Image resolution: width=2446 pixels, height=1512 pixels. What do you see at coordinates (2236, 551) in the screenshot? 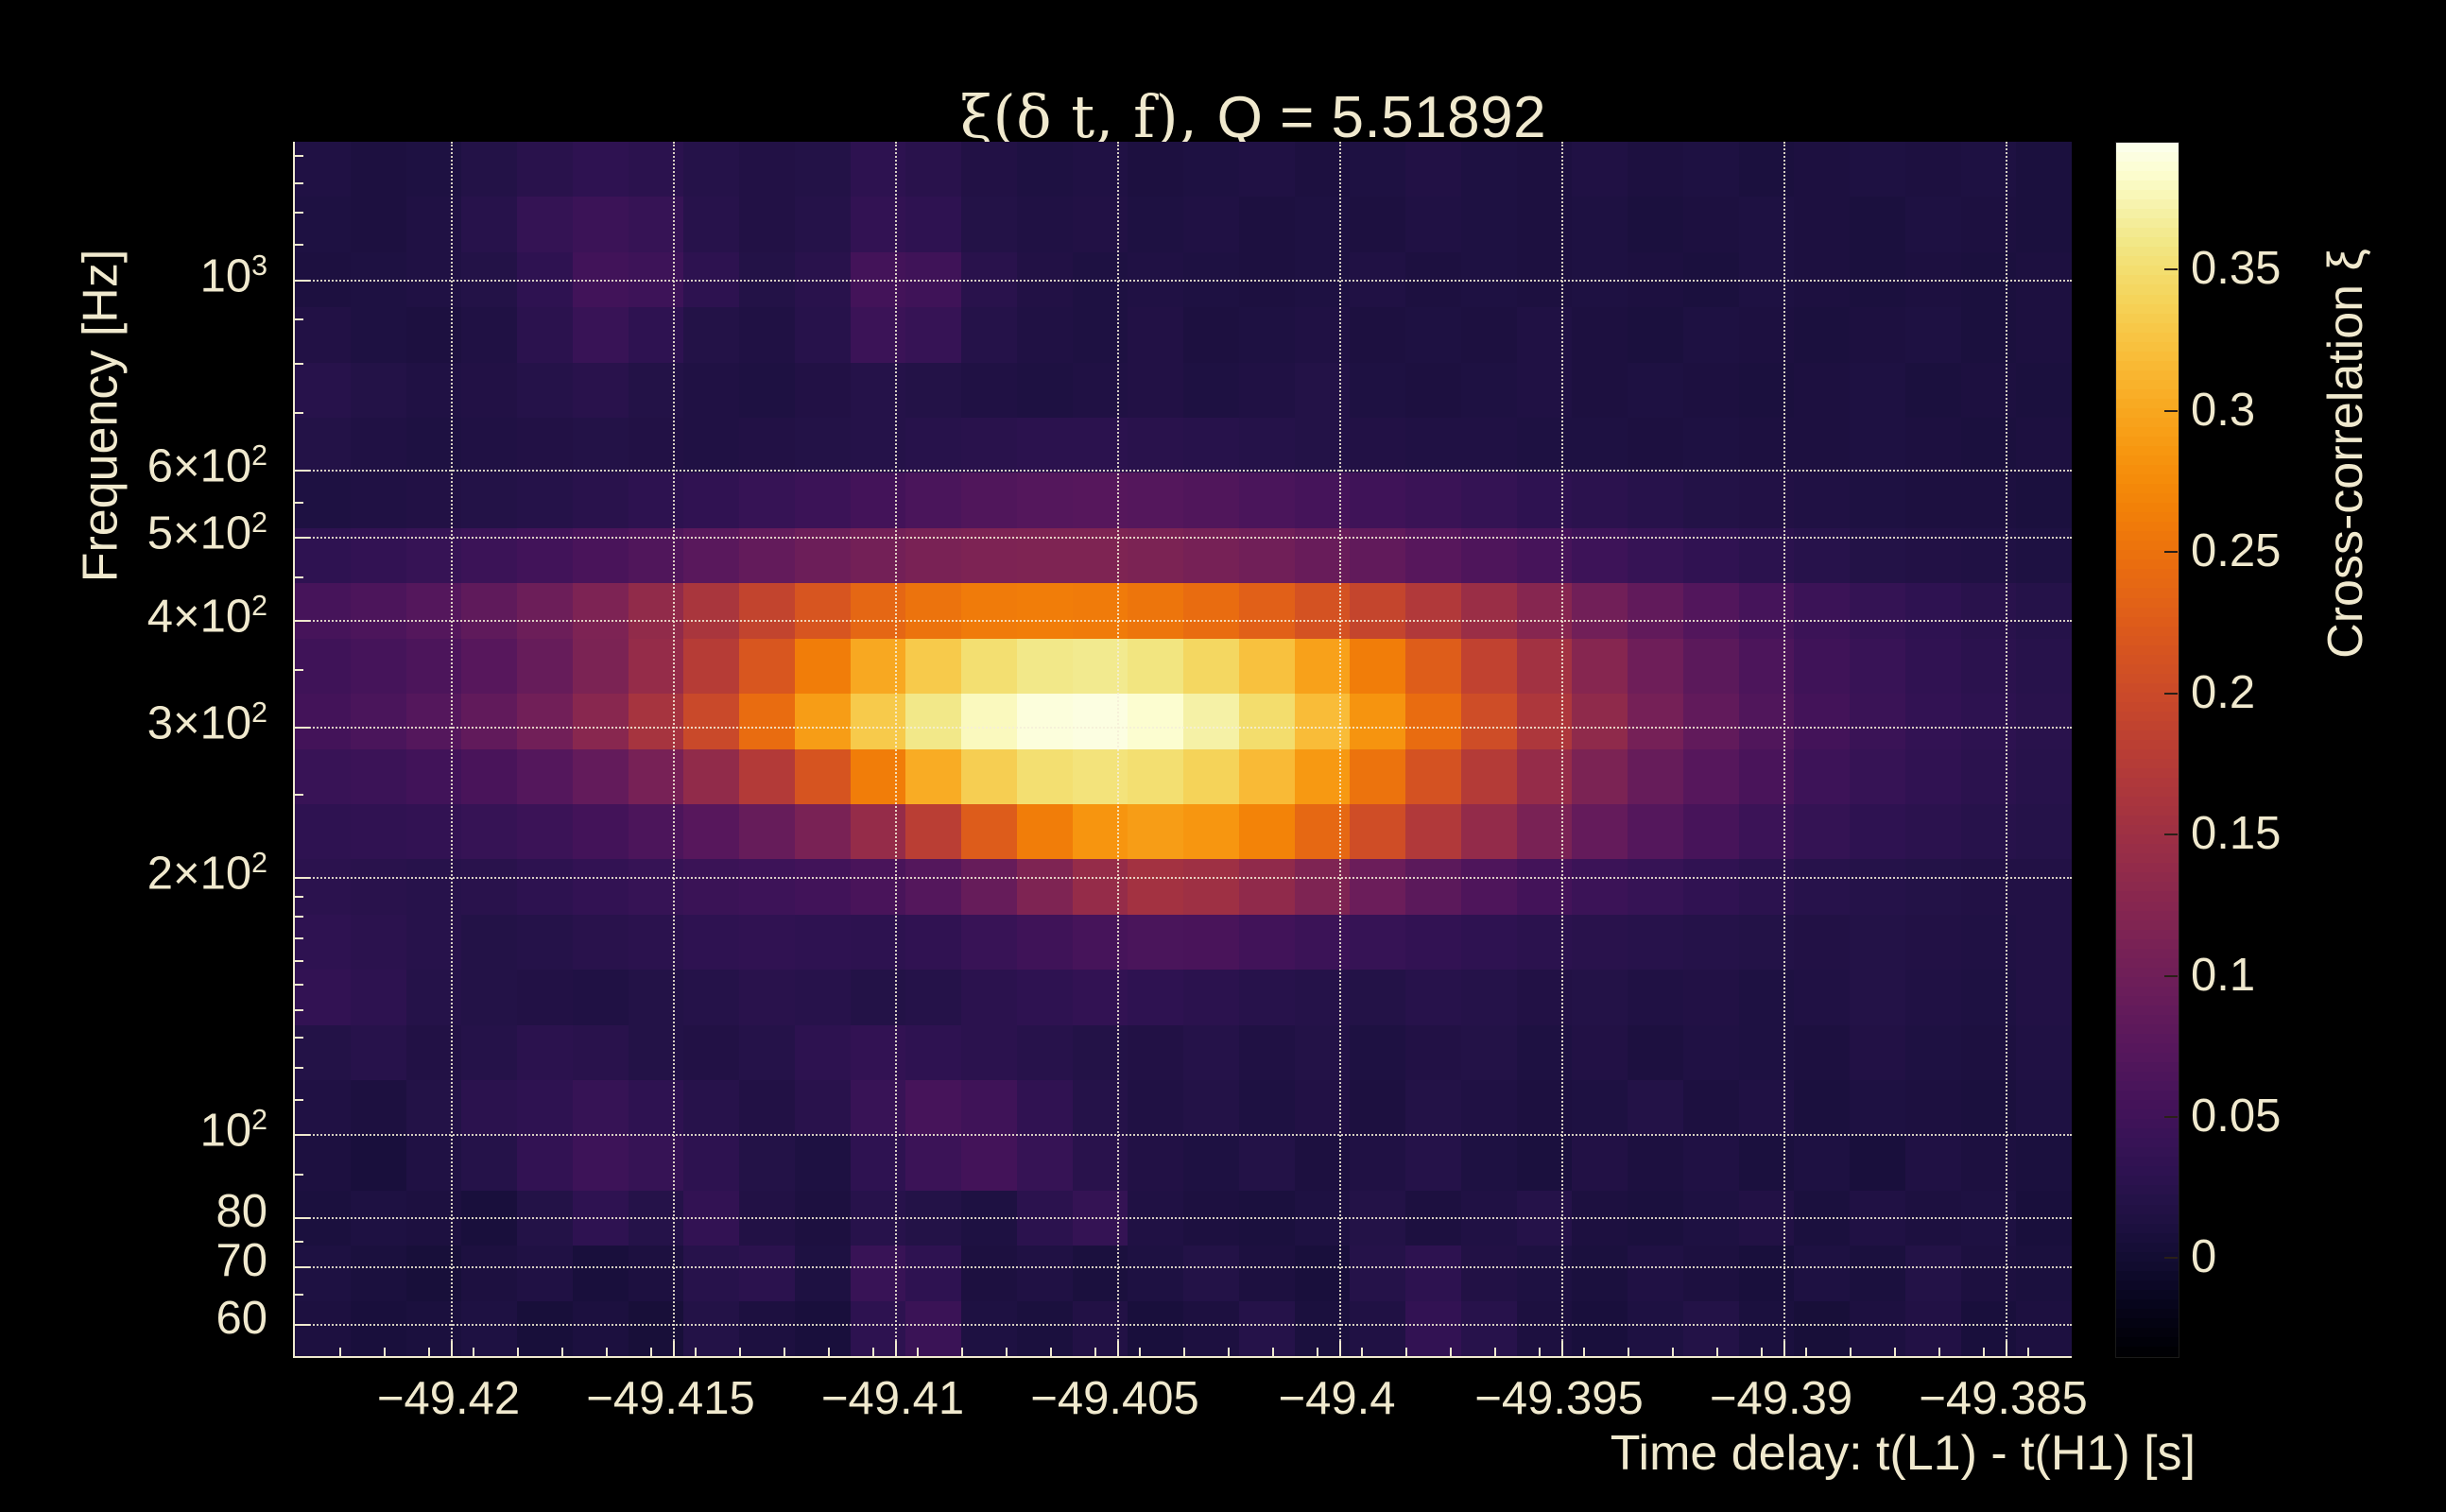
I see `colorbar-tick-label: 0.25` at bounding box center [2236, 551].